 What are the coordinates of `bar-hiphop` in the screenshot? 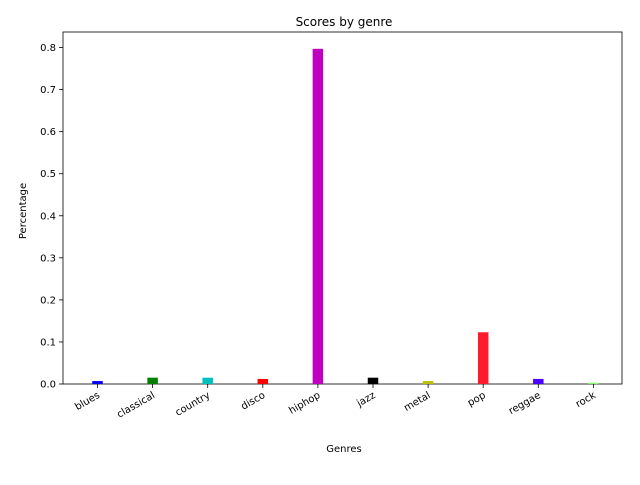 It's located at (318, 216).